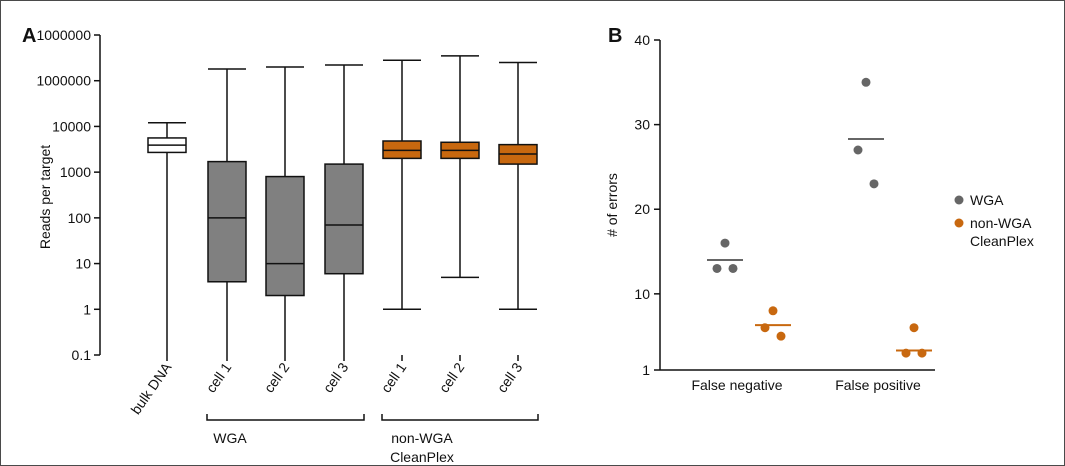  What do you see at coordinates (150, 388) in the screenshot?
I see `panel-a-category-label: bulk DNA` at bounding box center [150, 388].